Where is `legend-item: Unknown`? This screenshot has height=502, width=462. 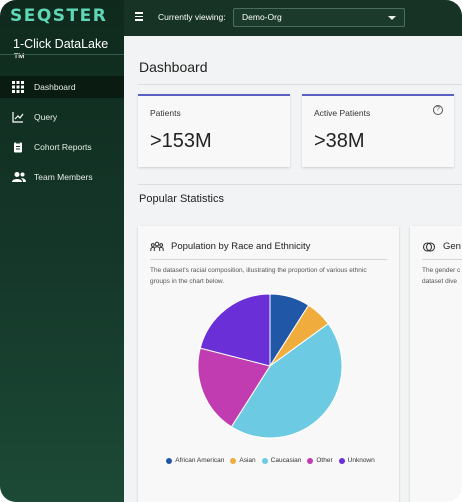
legend-item: Unknown is located at coordinates (356, 460).